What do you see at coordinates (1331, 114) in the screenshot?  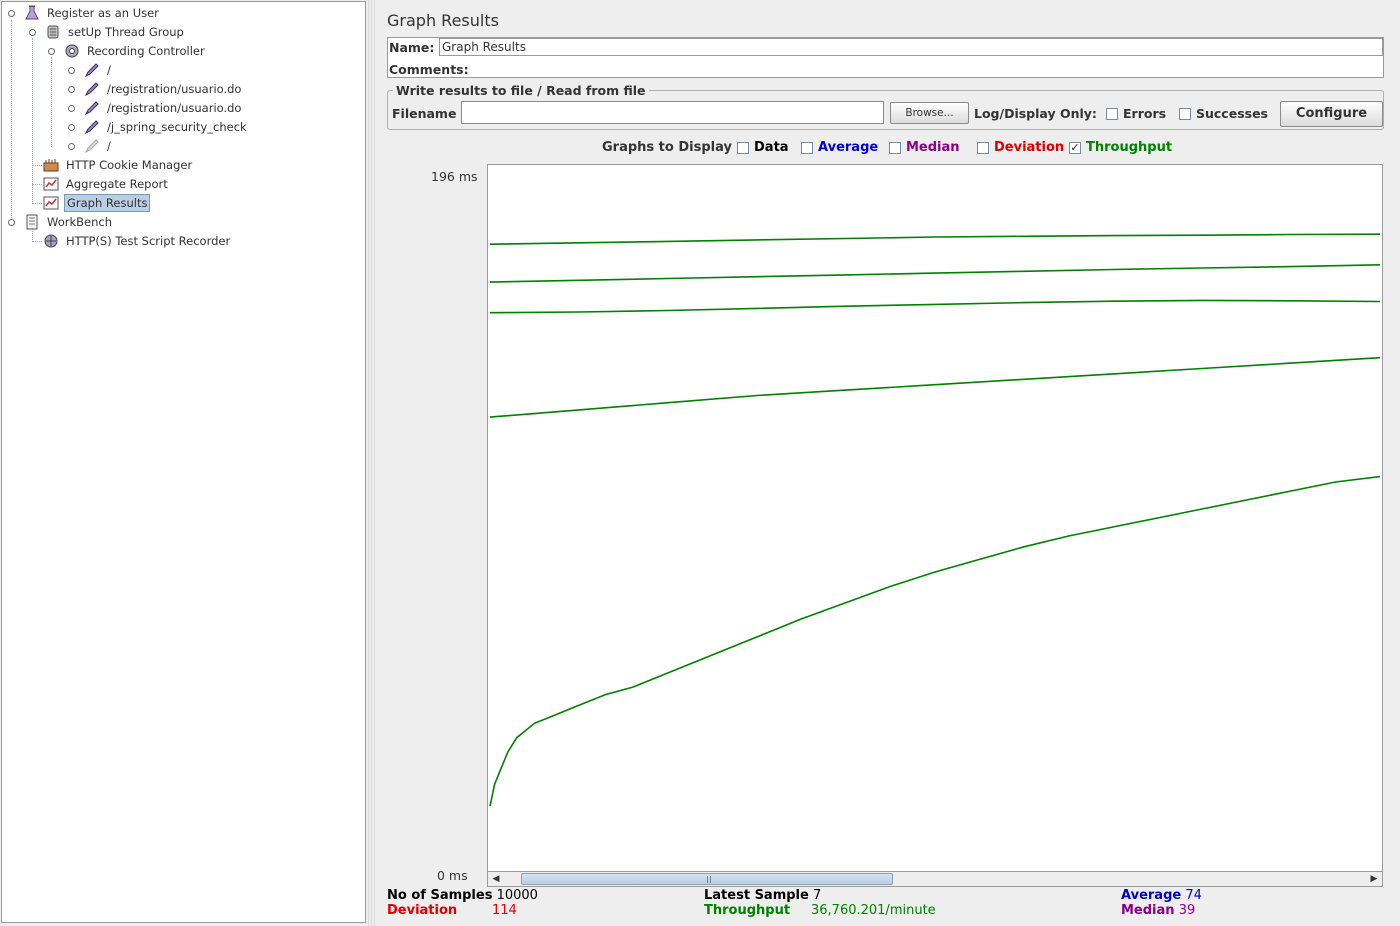 I see `configure-button: Configure` at bounding box center [1331, 114].